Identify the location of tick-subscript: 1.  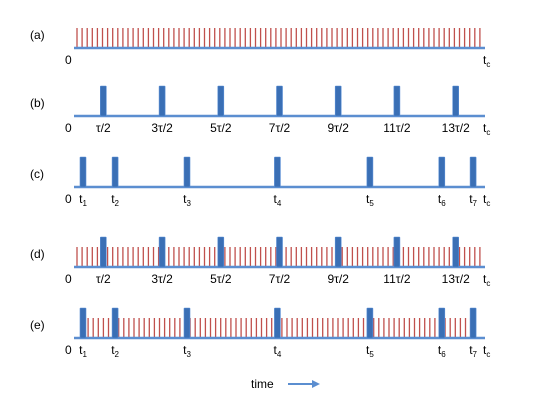
(84, 354).